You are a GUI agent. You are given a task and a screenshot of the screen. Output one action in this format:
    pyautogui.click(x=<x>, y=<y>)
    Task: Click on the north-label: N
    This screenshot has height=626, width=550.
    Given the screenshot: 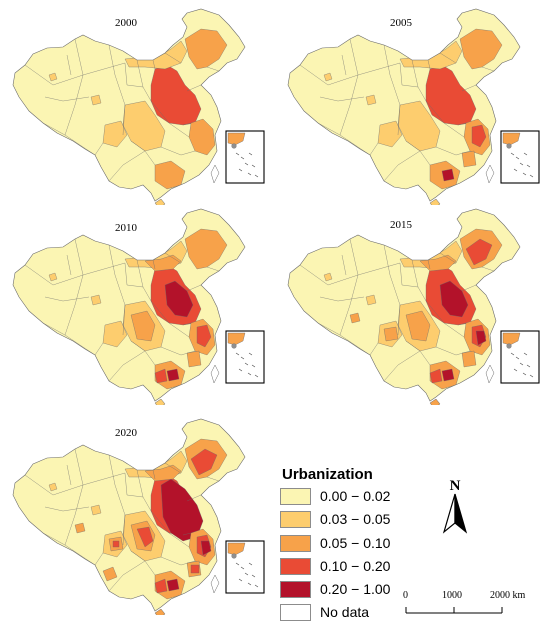 What is the action you would take?
    pyautogui.click(x=455, y=486)
    